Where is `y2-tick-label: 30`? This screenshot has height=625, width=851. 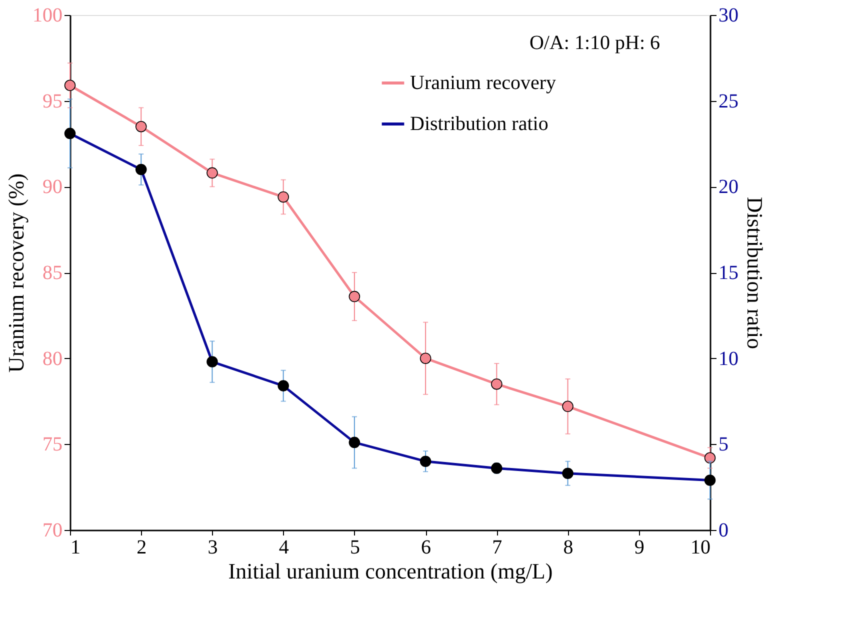
y2-tick-label: 30 is located at coordinates (728, 15).